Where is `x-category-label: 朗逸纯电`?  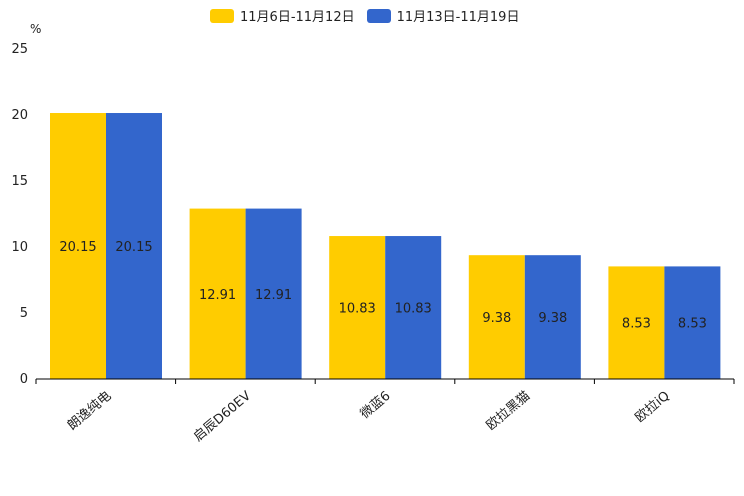 x-category-label: 朗逸纯电 is located at coordinates (89, 411).